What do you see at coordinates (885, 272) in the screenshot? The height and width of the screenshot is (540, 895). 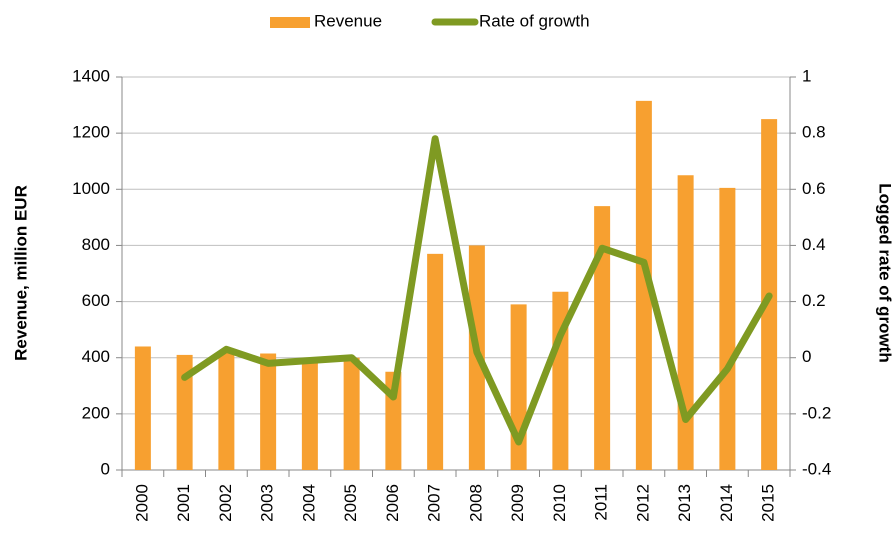 I see `y2-axis-title: Logged rate of growth` at bounding box center [885, 272].